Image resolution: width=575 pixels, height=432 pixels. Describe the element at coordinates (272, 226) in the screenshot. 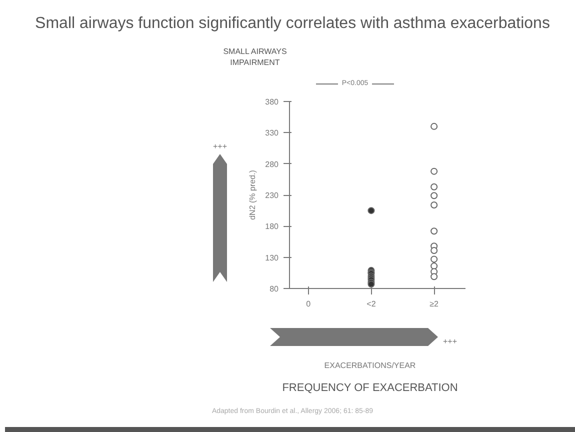

I see `y-tick-label: 180` at that location.